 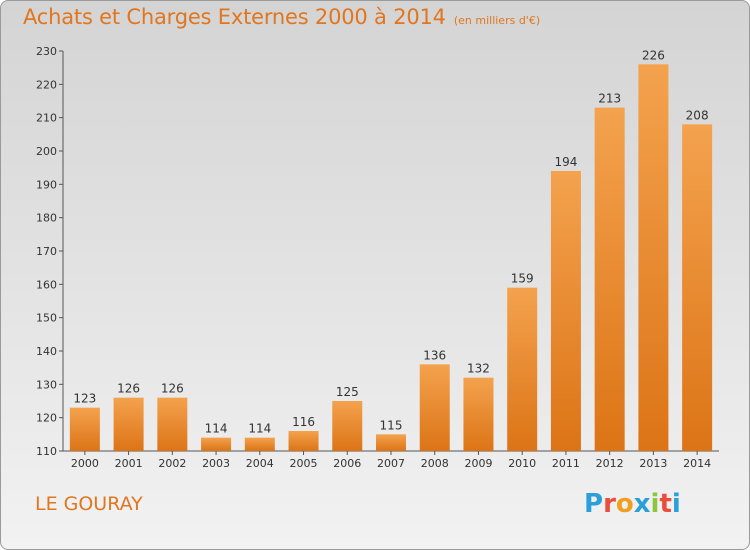 What do you see at coordinates (665, 504) in the screenshot?
I see `logo-letter: t` at bounding box center [665, 504].